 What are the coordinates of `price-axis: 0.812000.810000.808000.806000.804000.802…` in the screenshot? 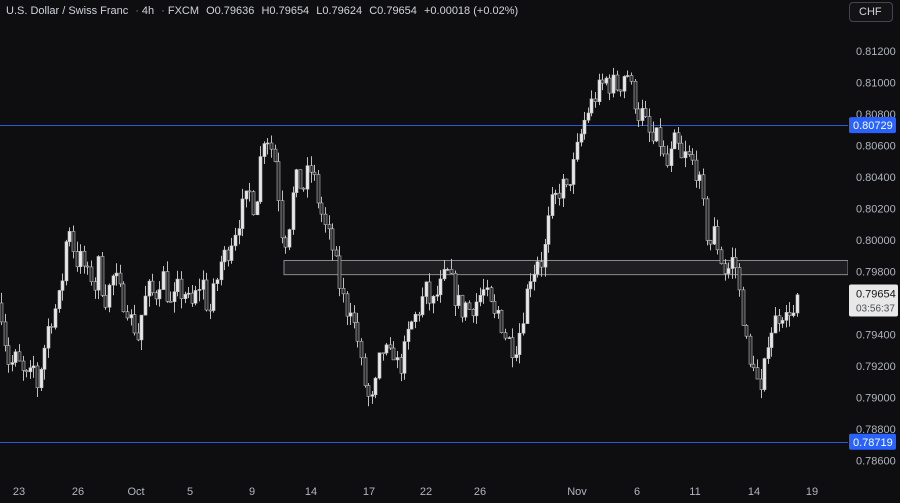 It's located at (874, 251).